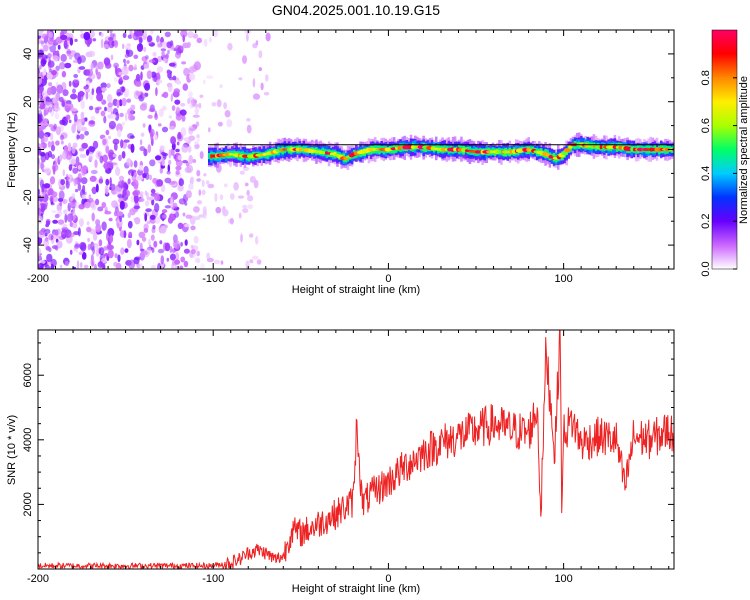 The height and width of the screenshot is (600, 750). Describe the element at coordinates (213, 279) in the screenshot. I see `x-tick-label: -100` at that location.